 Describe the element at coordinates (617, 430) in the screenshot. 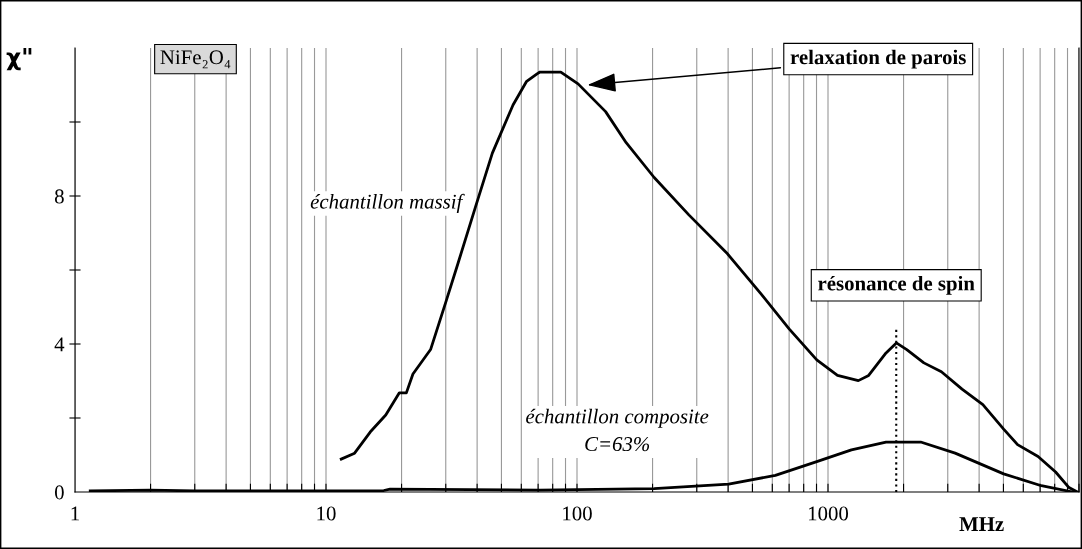

I see `series-label: échantillon composite C=63%` at that location.